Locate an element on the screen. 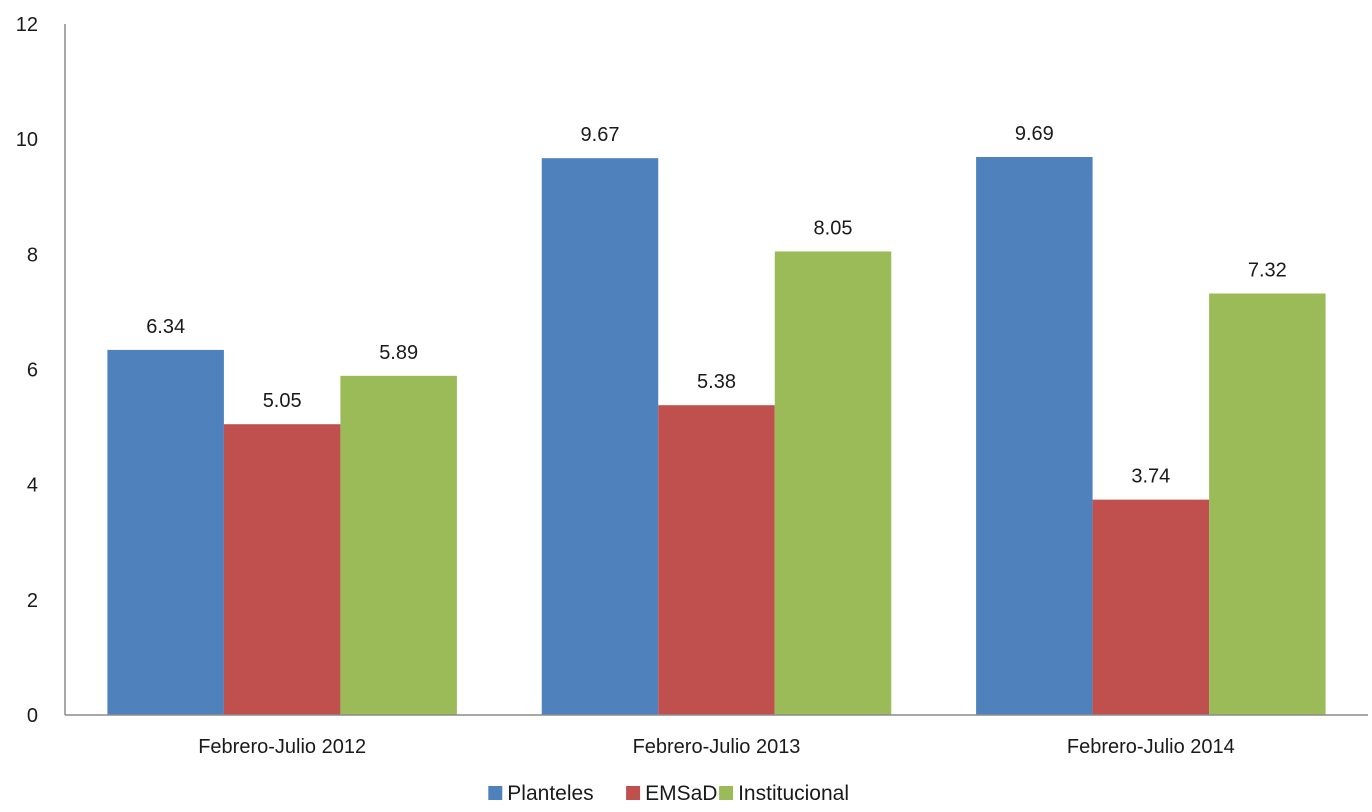 The image size is (1372, 812). data-label: 5.89 is located at coordinates (398, 353).